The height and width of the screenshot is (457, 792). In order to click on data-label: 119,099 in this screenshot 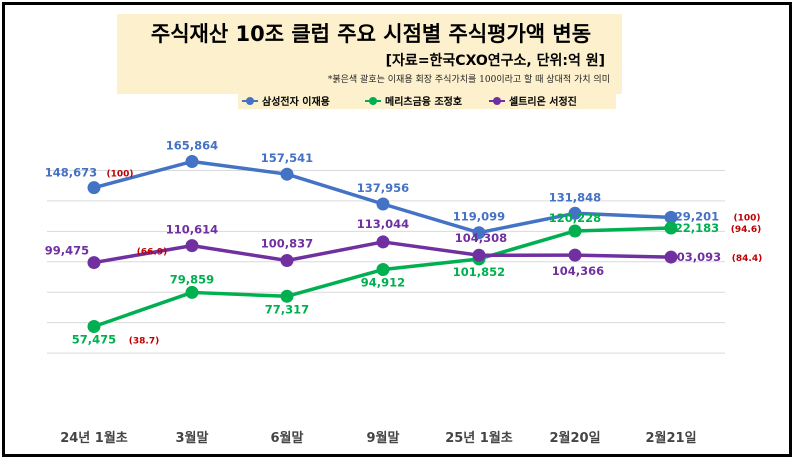, I will do `click(479, 217)`.